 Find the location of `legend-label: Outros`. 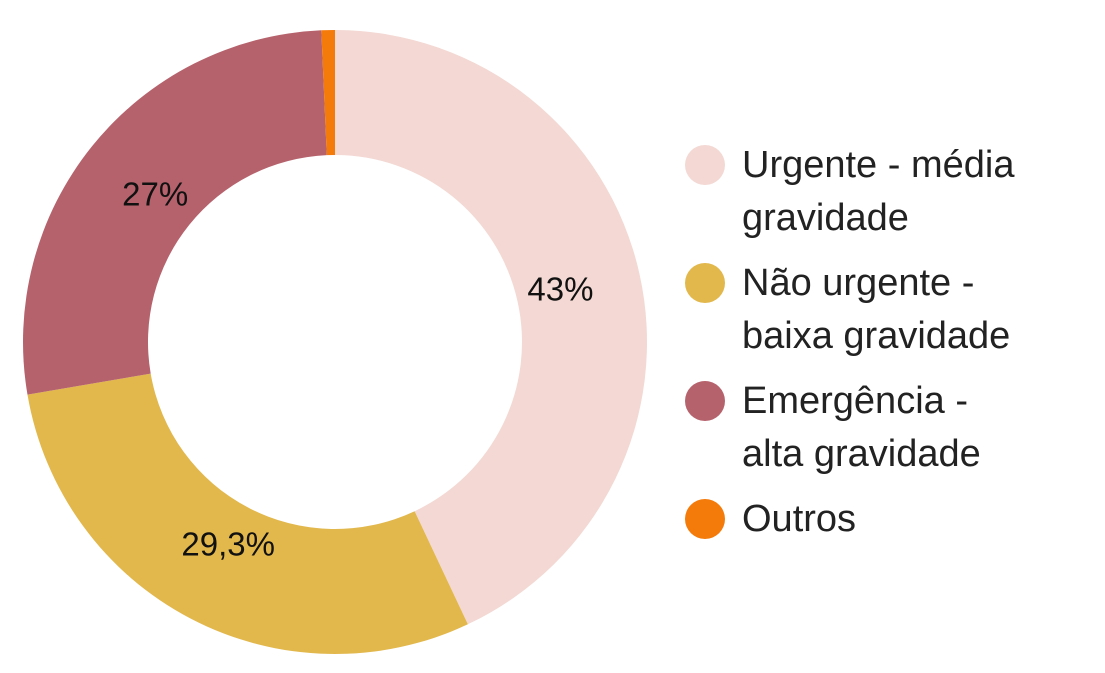

legend-label: Outros is located at coordinates (799, 519).